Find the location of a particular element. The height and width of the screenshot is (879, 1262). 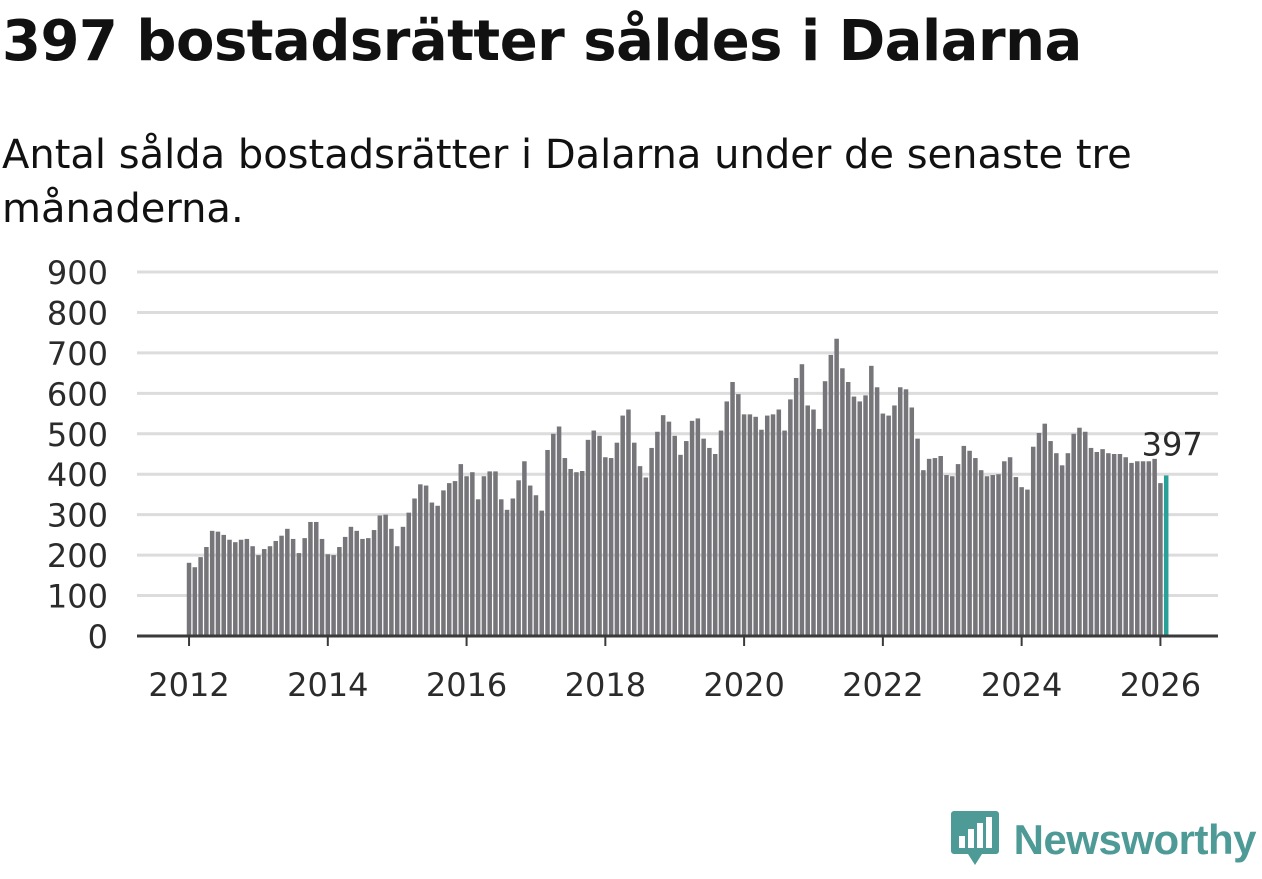

y-tick-label: 600 is located at coordinates (77, 394).